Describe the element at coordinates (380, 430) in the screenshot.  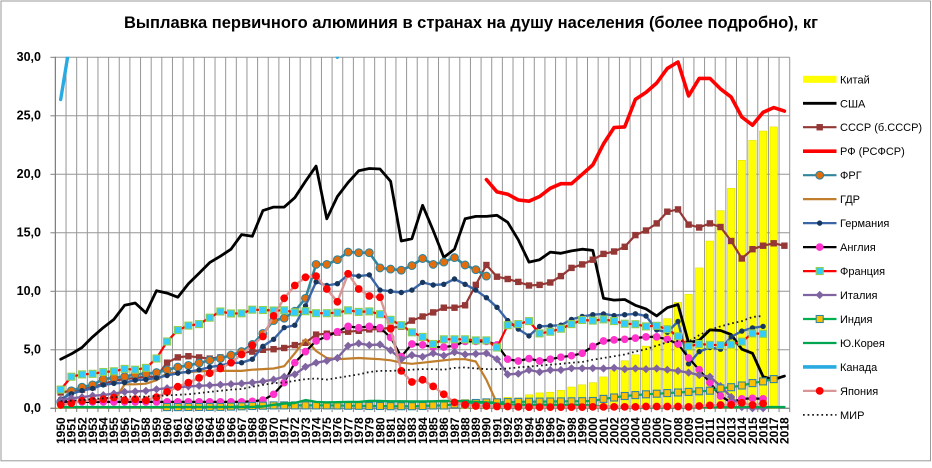
I see `svg-text: 1980` at that location.